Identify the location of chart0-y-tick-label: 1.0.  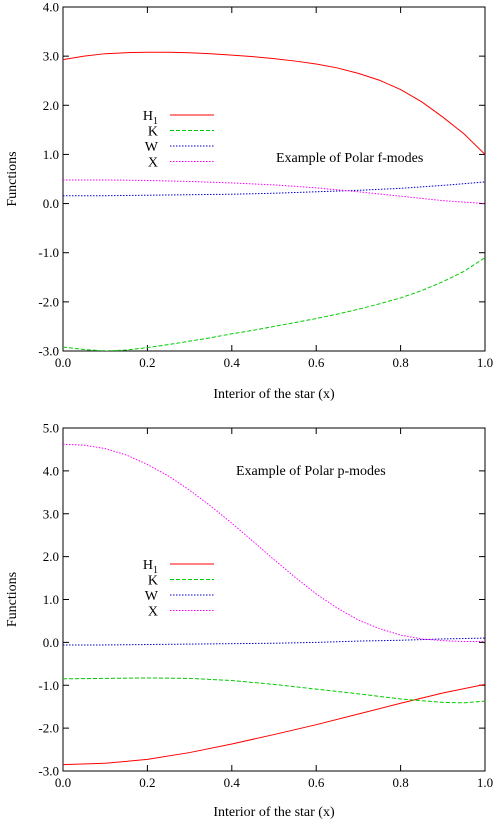
(51, 154).